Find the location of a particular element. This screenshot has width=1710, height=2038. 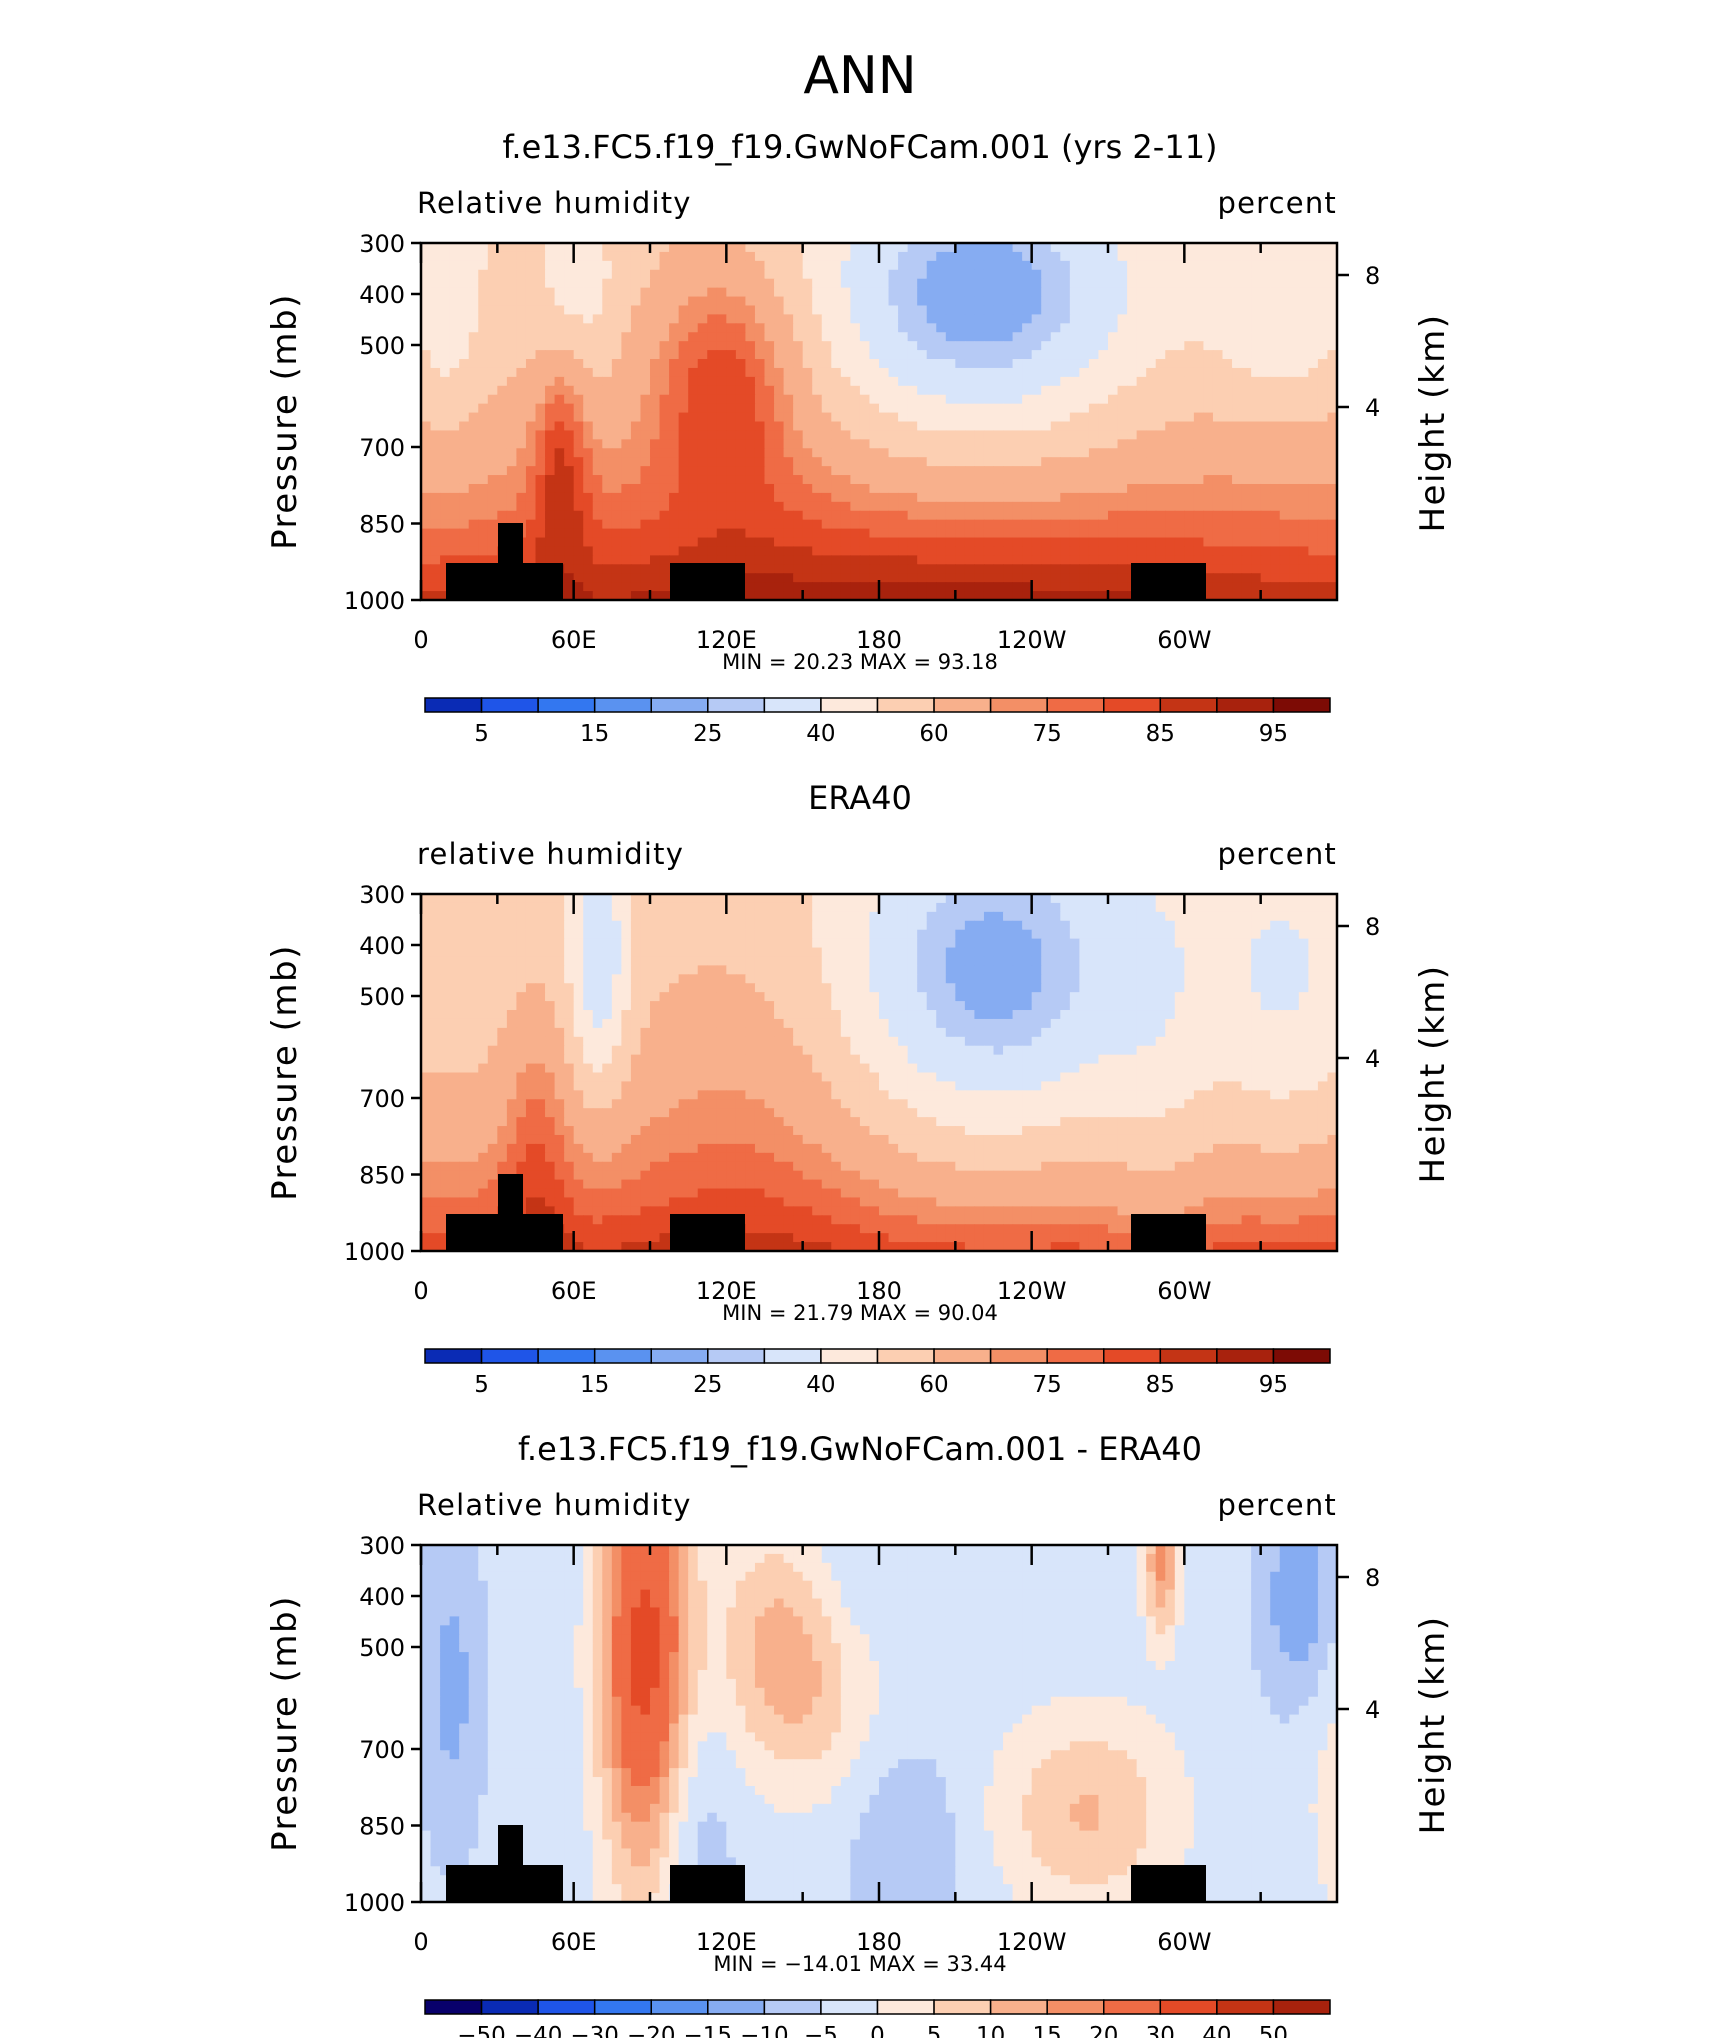

colorbar-label: 60 is located at coordinates (933, 734).